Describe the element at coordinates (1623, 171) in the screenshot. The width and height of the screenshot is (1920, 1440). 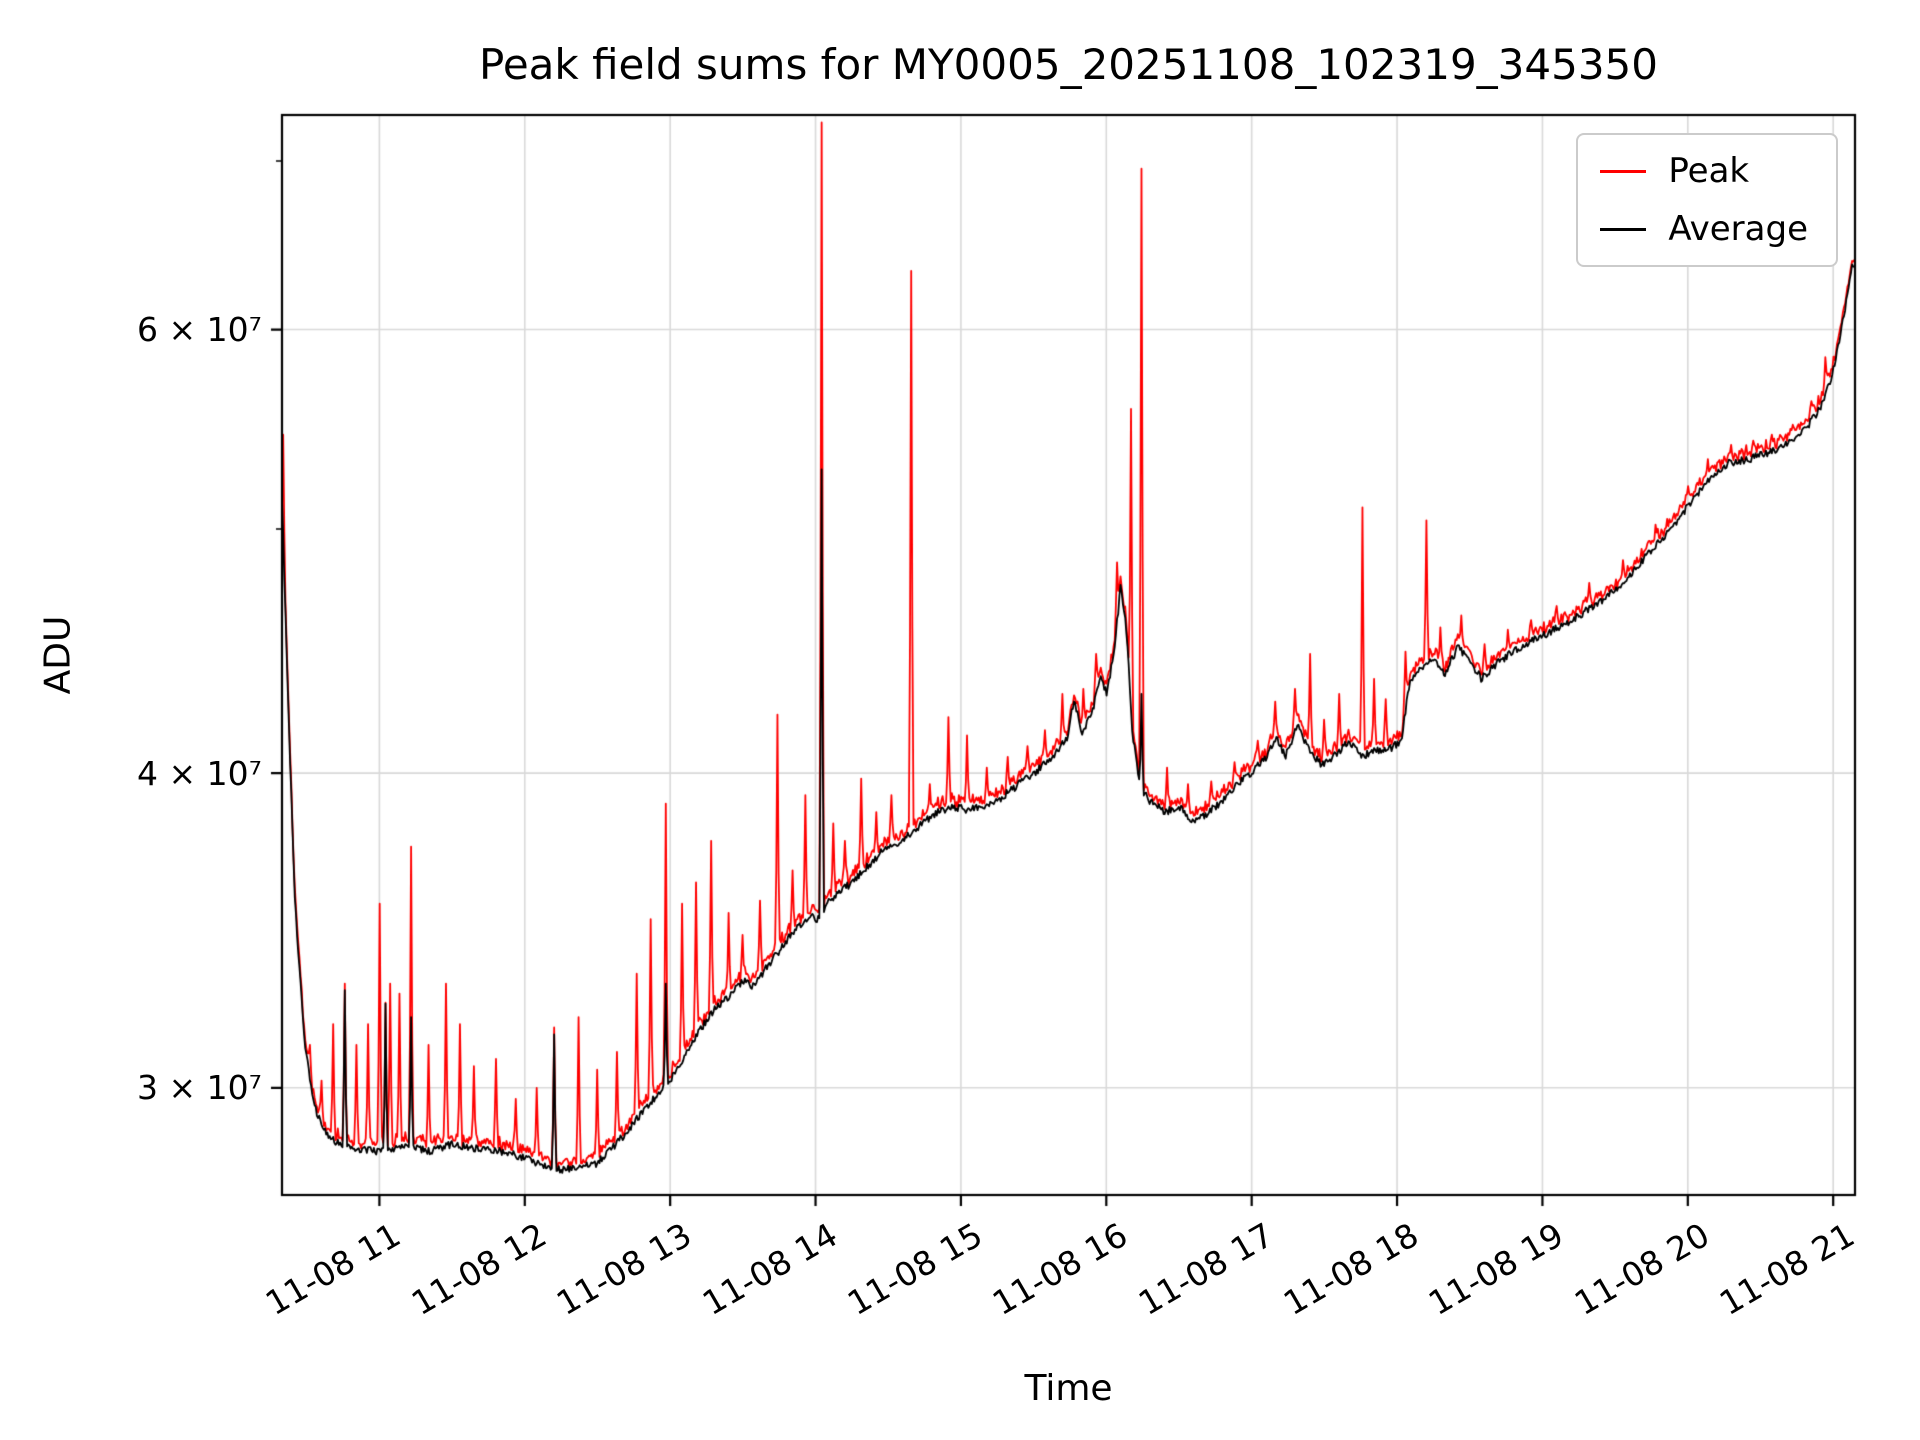
I see `peak-line-swatch` at that location.